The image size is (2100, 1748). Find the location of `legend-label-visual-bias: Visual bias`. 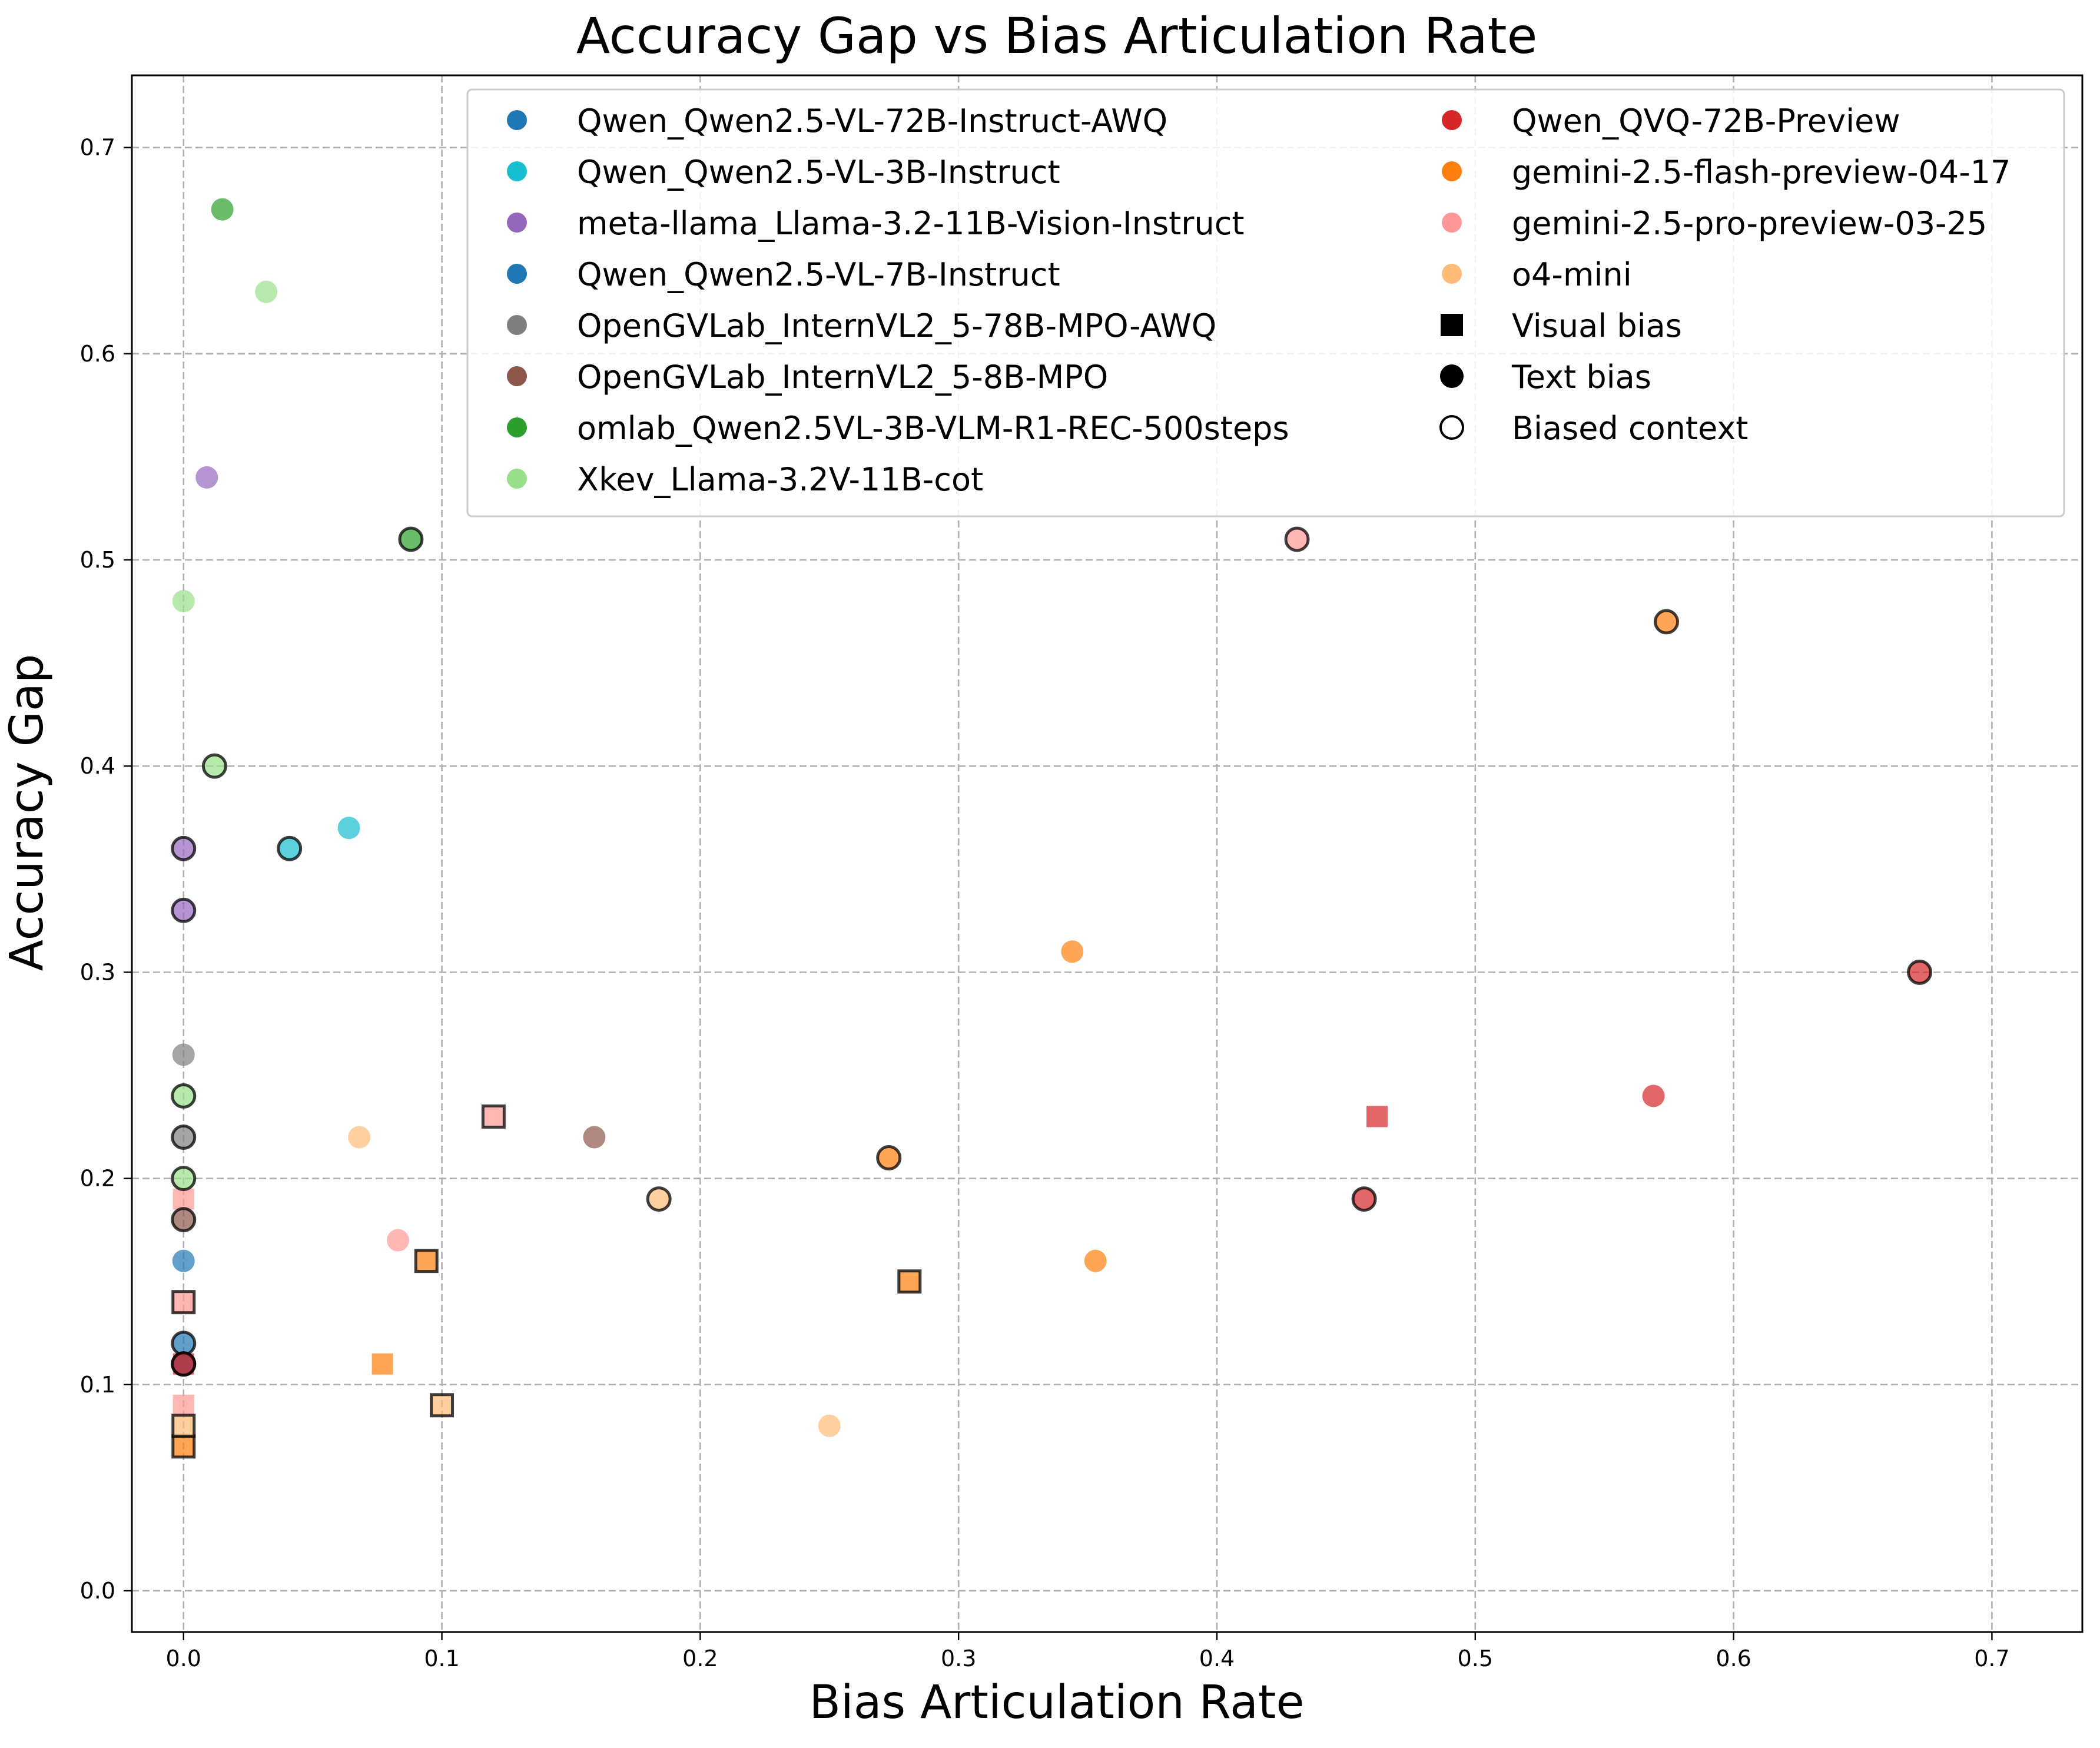

legend-label-visual-bias: Visual bias is located at coordinates (1597, 325).